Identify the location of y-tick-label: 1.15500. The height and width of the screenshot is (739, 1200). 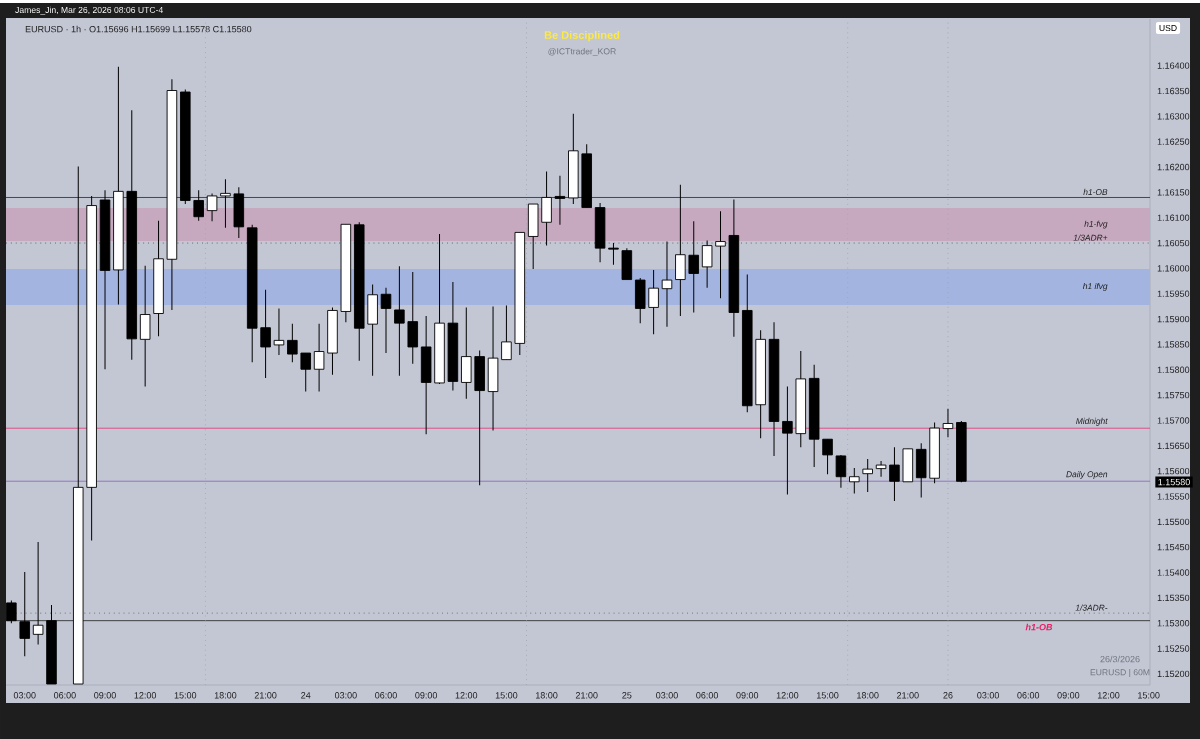
(1173, 521).